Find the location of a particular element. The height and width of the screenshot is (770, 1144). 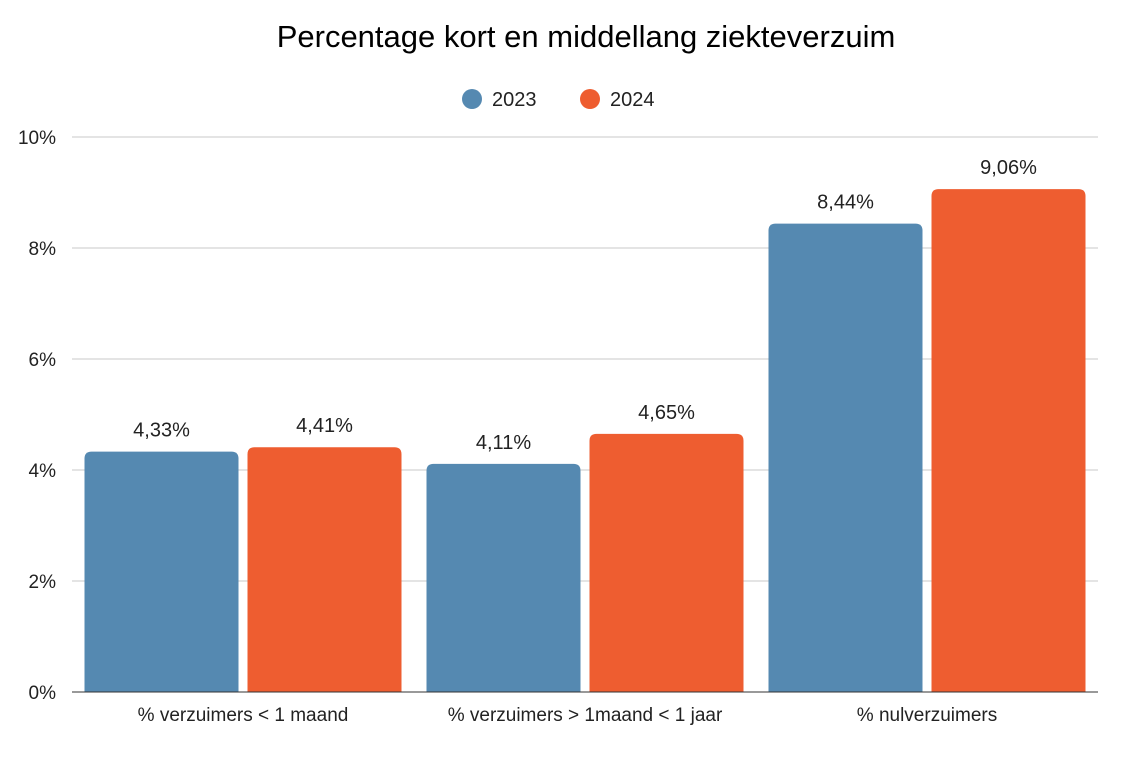

data-label: 4,33% is located at coordinates (161, 431).